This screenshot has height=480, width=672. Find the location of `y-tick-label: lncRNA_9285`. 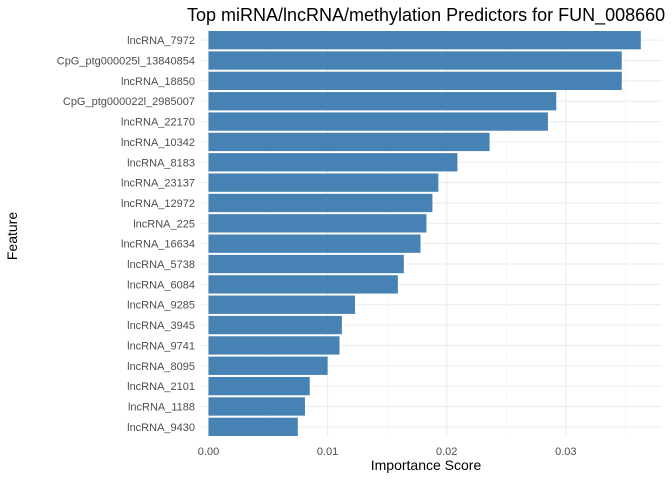

y-tick-label: lncRNA_9285 is located at coordinates (161, 306).